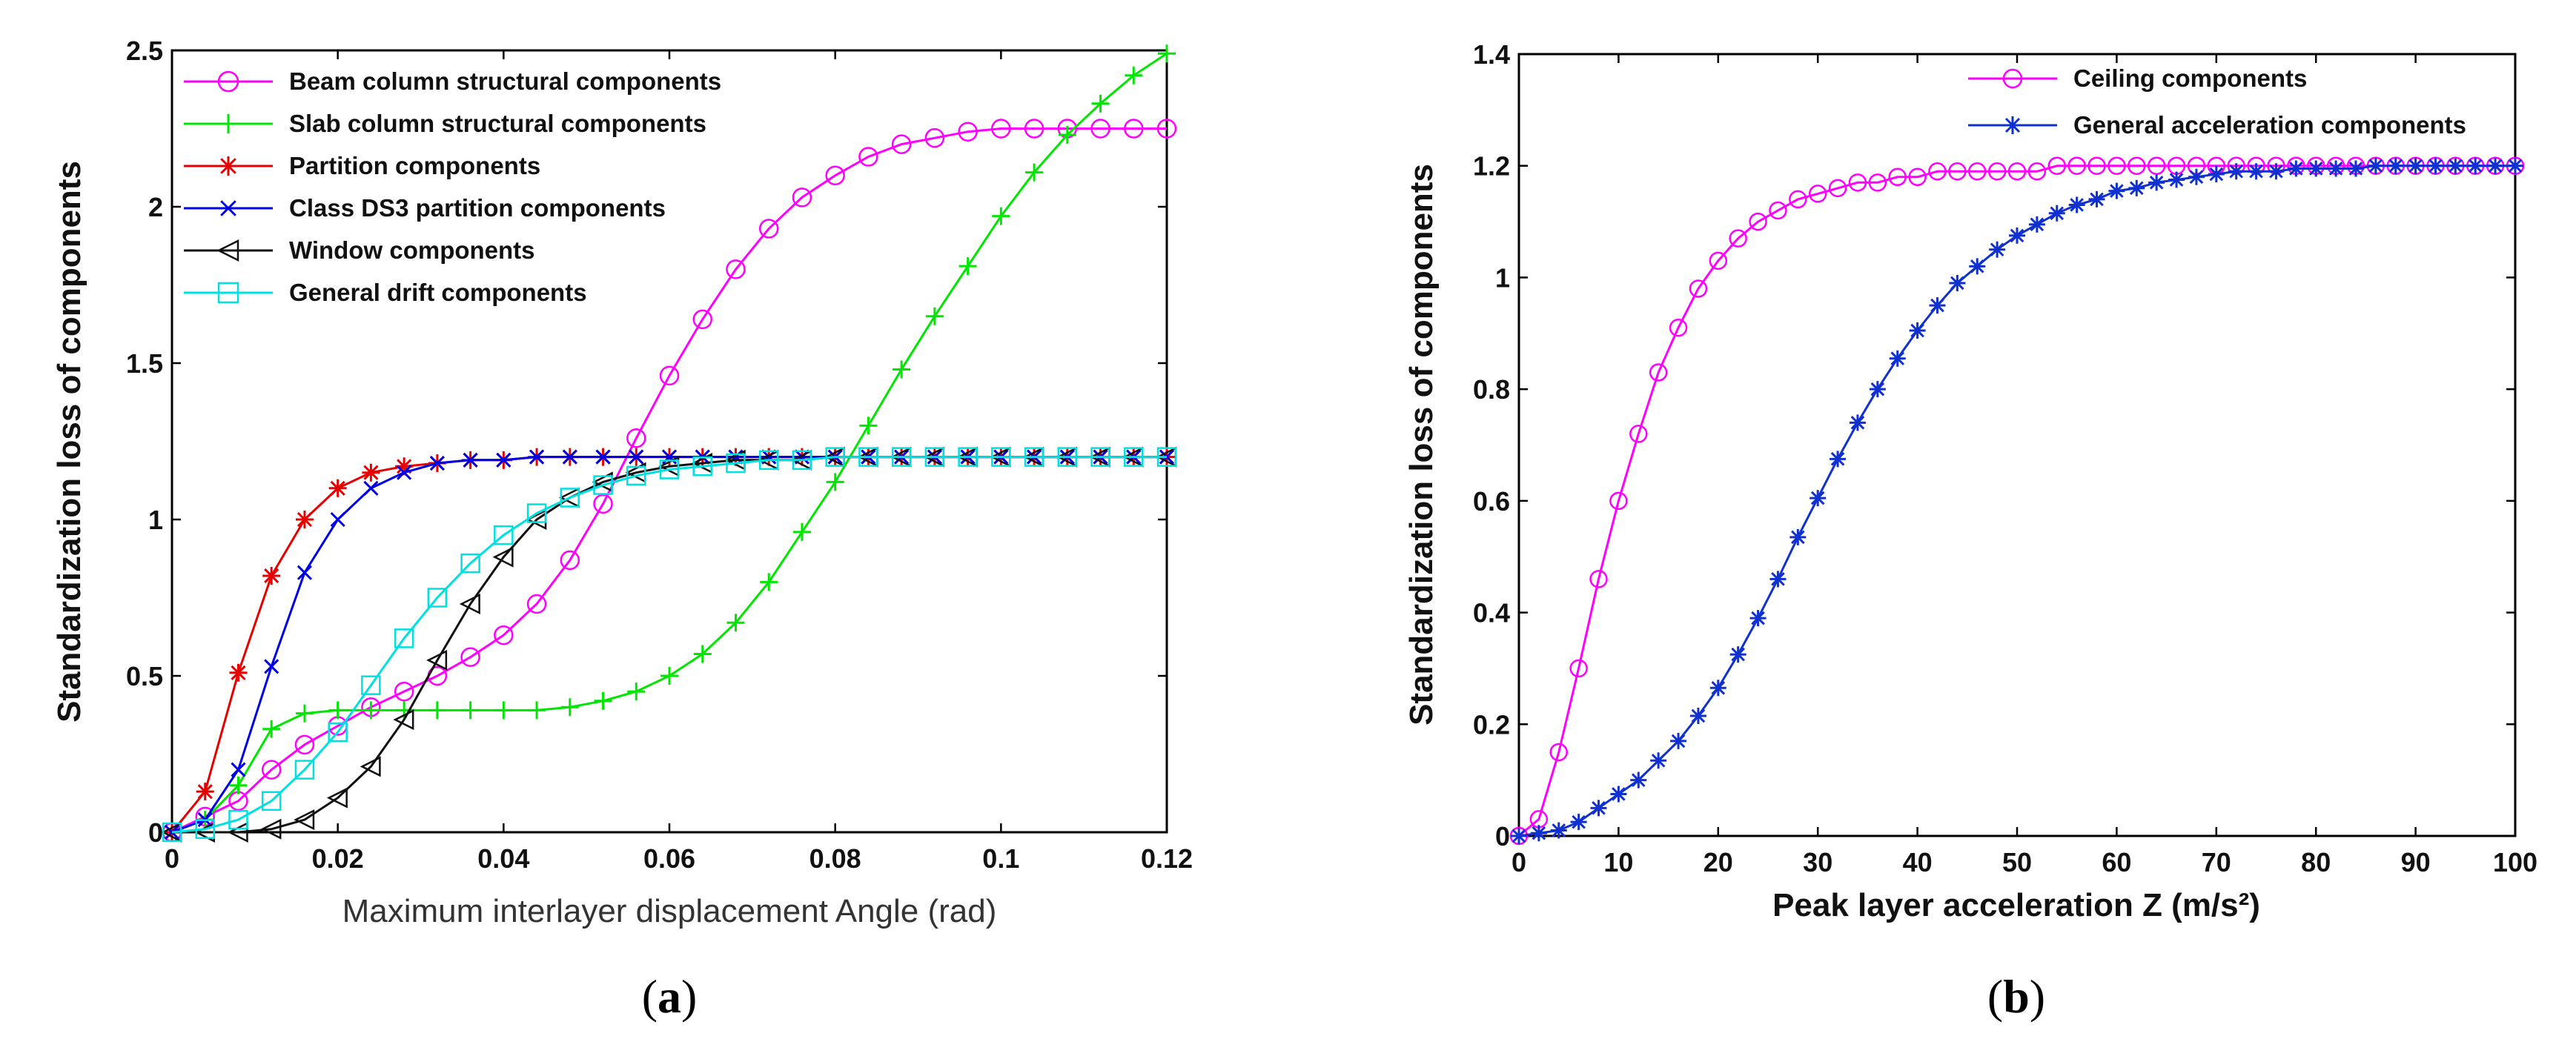  I want to click on a-legend-label: Partition components, so click(414, 165).